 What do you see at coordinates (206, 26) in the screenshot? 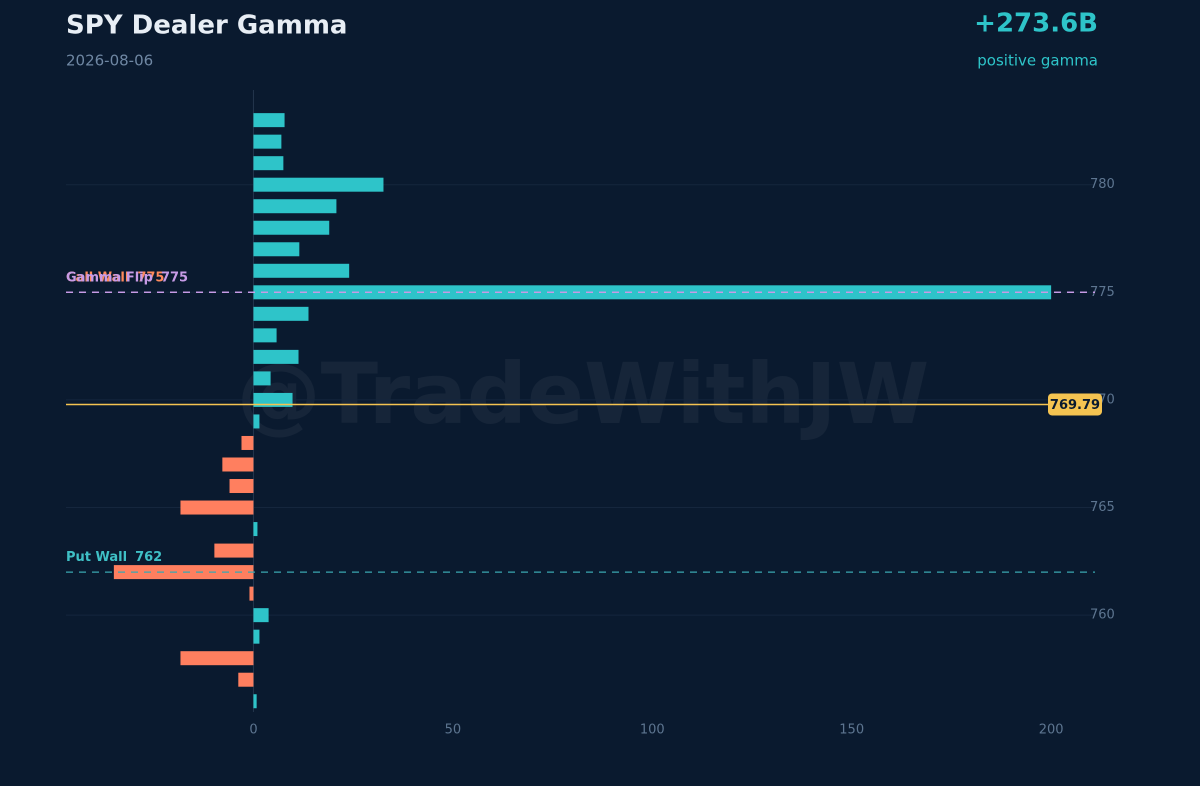
I see `chart-title: SPY Dealer Gamma` at bounding box center [206, 26].